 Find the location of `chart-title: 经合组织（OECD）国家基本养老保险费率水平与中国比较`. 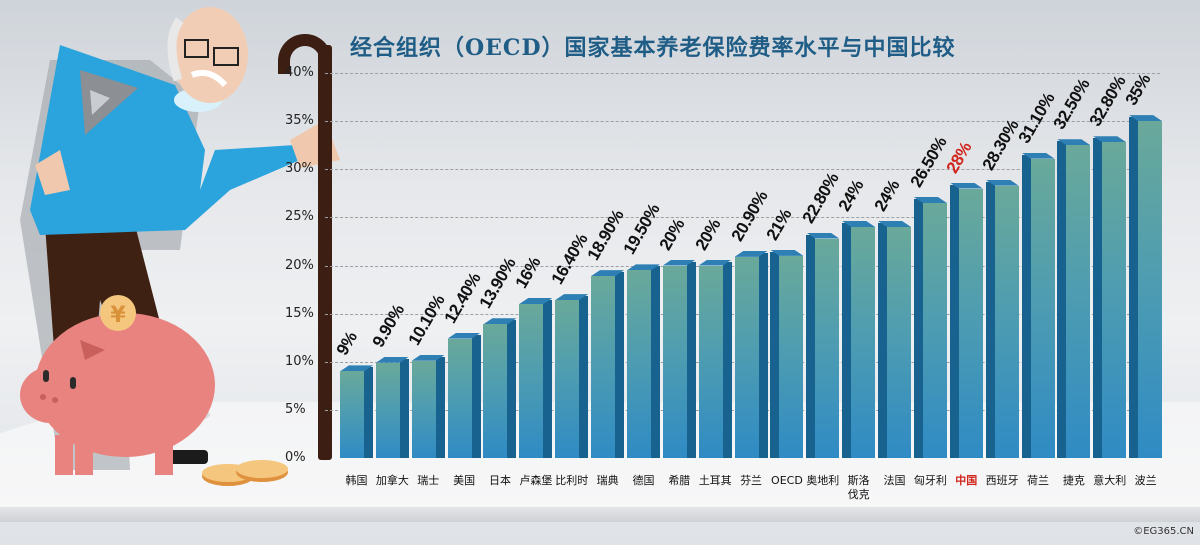

chart-title: 经合组织（OECD）国家基本养老保险费率水平与中国比较 is located at coordinates (653, 48).